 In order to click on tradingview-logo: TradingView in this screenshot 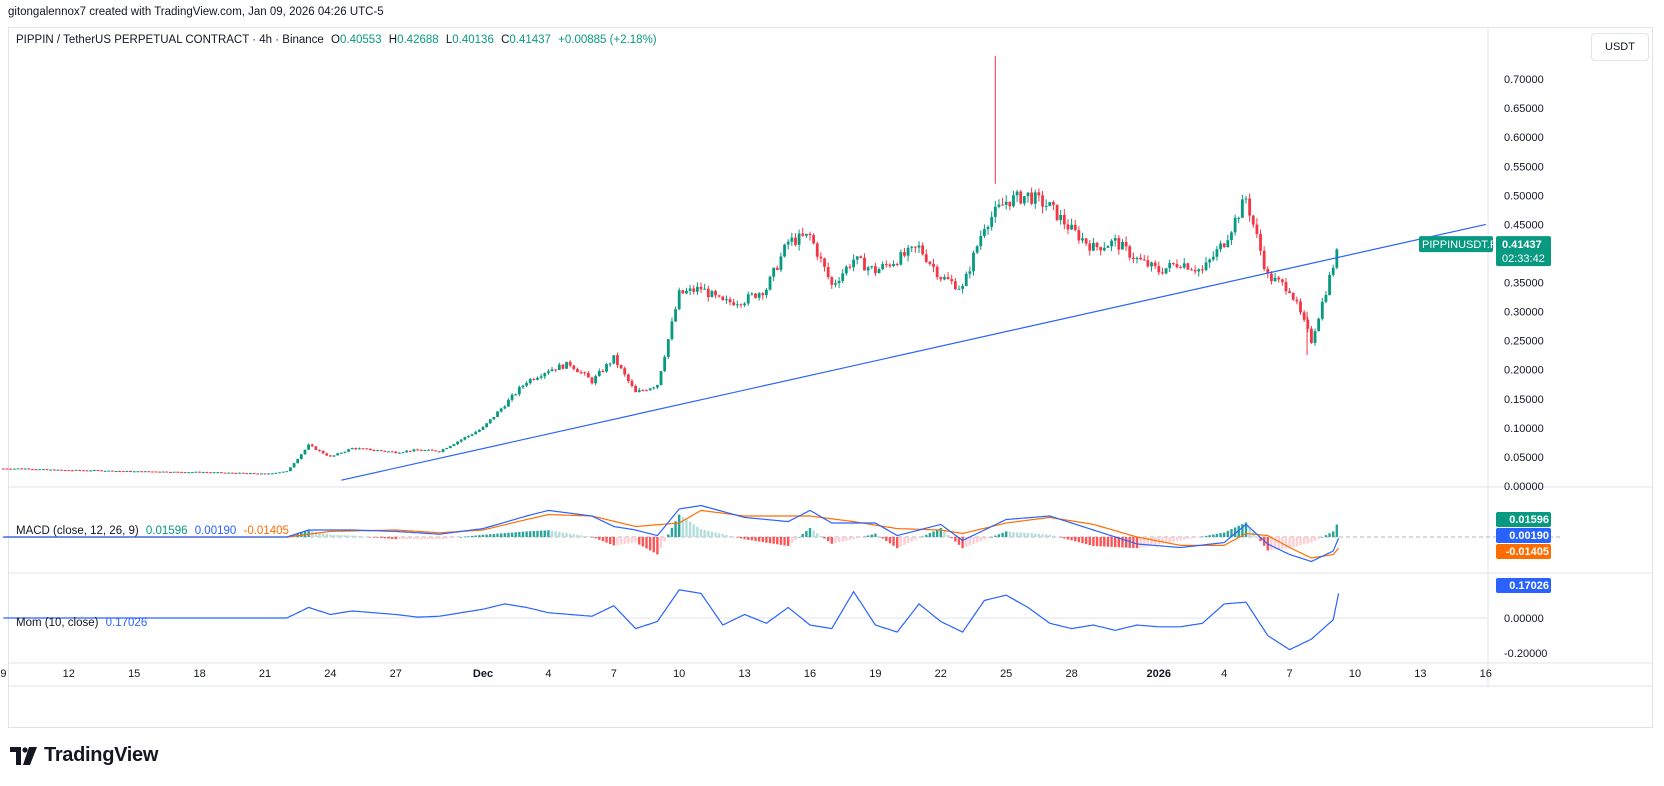, I will do `click(84, 755)`.